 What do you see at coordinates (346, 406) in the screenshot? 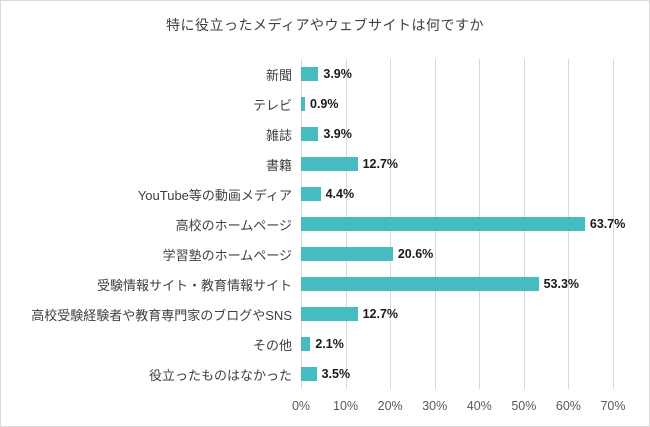
I see `x-tick-label: 10%` at bounding box center [346, 406].